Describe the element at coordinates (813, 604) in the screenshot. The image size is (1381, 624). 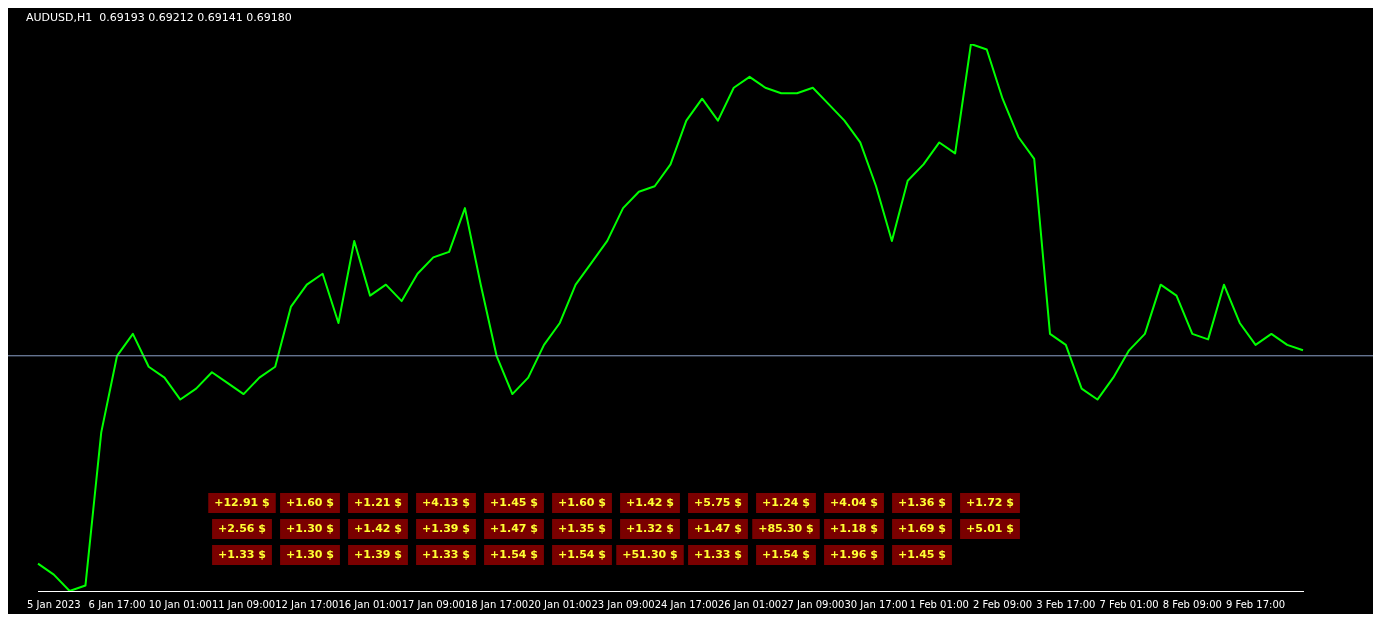
I see `x-tick-label: 27 Jan 09:00` at that location.